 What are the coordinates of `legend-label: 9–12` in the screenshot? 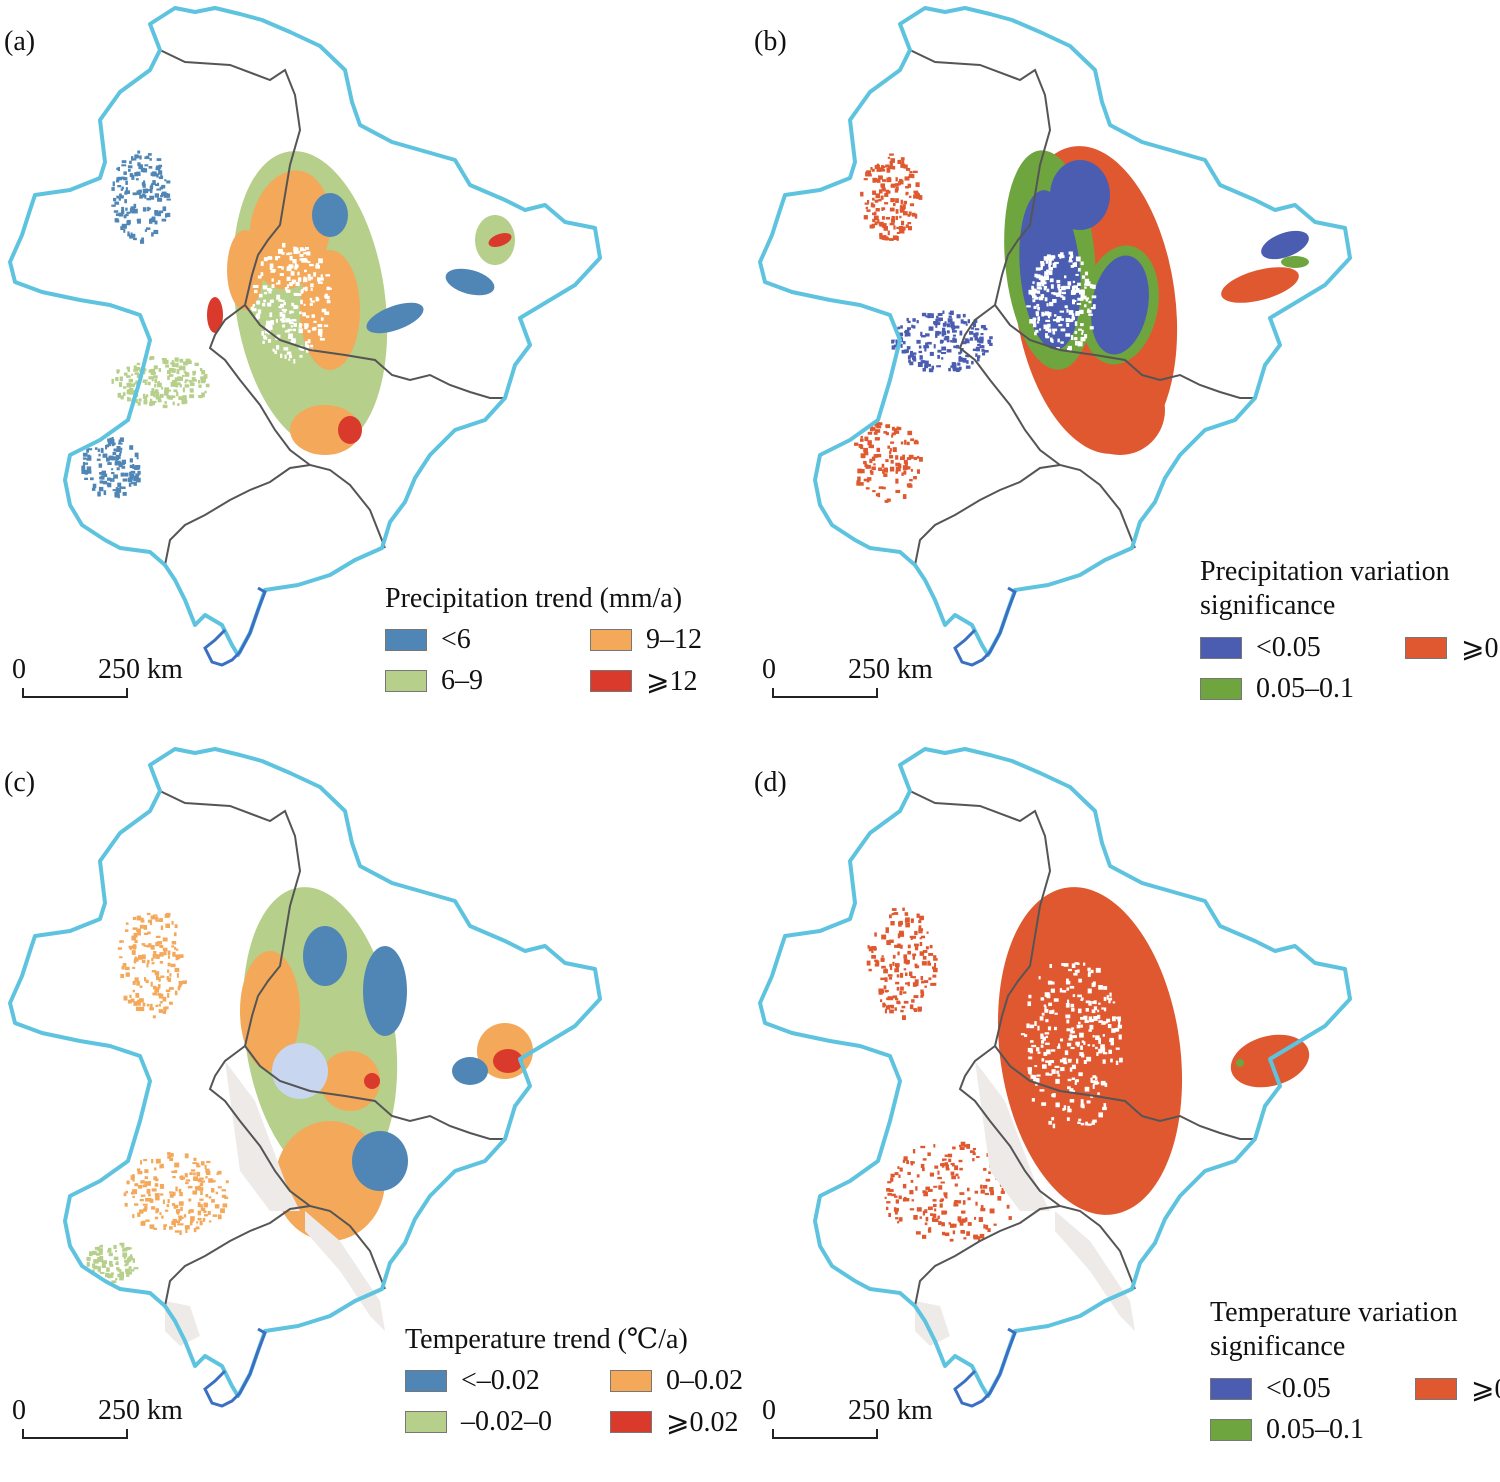 It's located at (674, 639).